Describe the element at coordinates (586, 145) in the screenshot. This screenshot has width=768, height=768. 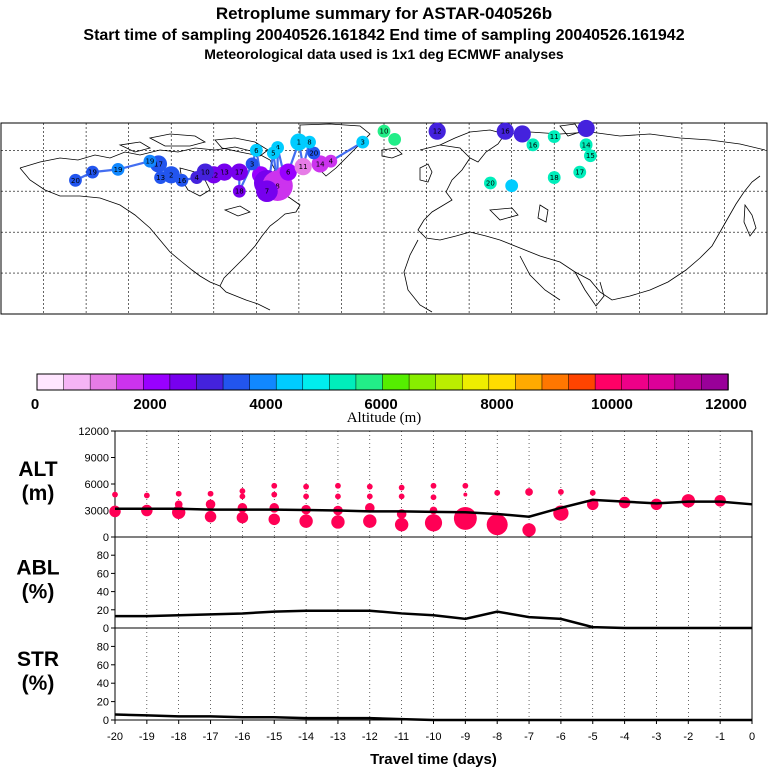
I see `plume-cluster-label: 14` at that location.